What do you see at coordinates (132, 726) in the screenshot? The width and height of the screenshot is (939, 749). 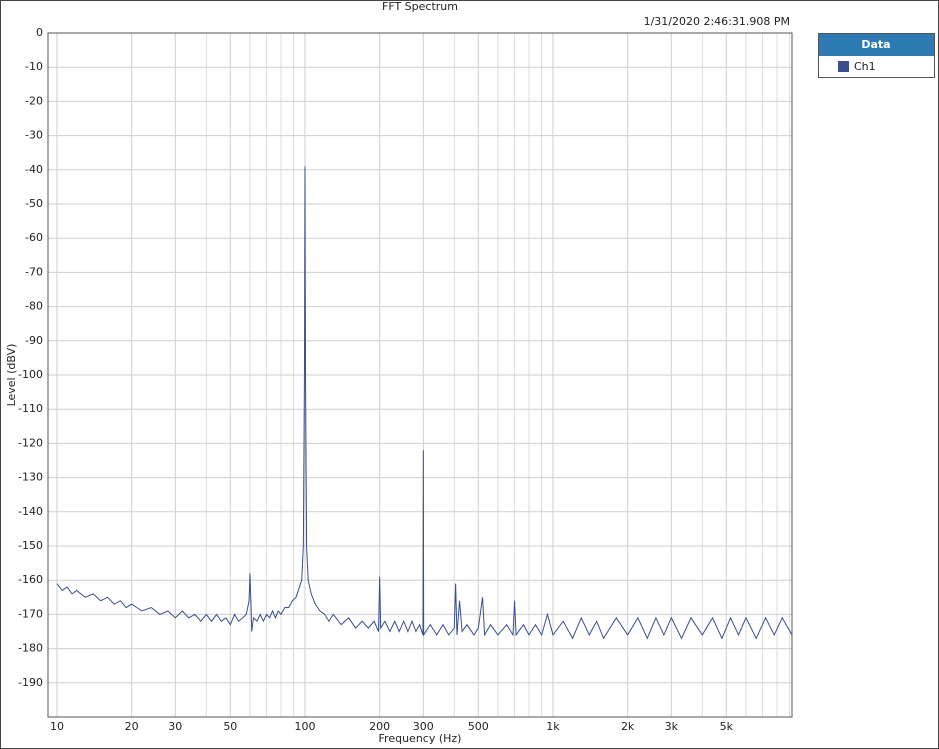 I see `x-tick-label: 20` at bounding box center [132, 726].